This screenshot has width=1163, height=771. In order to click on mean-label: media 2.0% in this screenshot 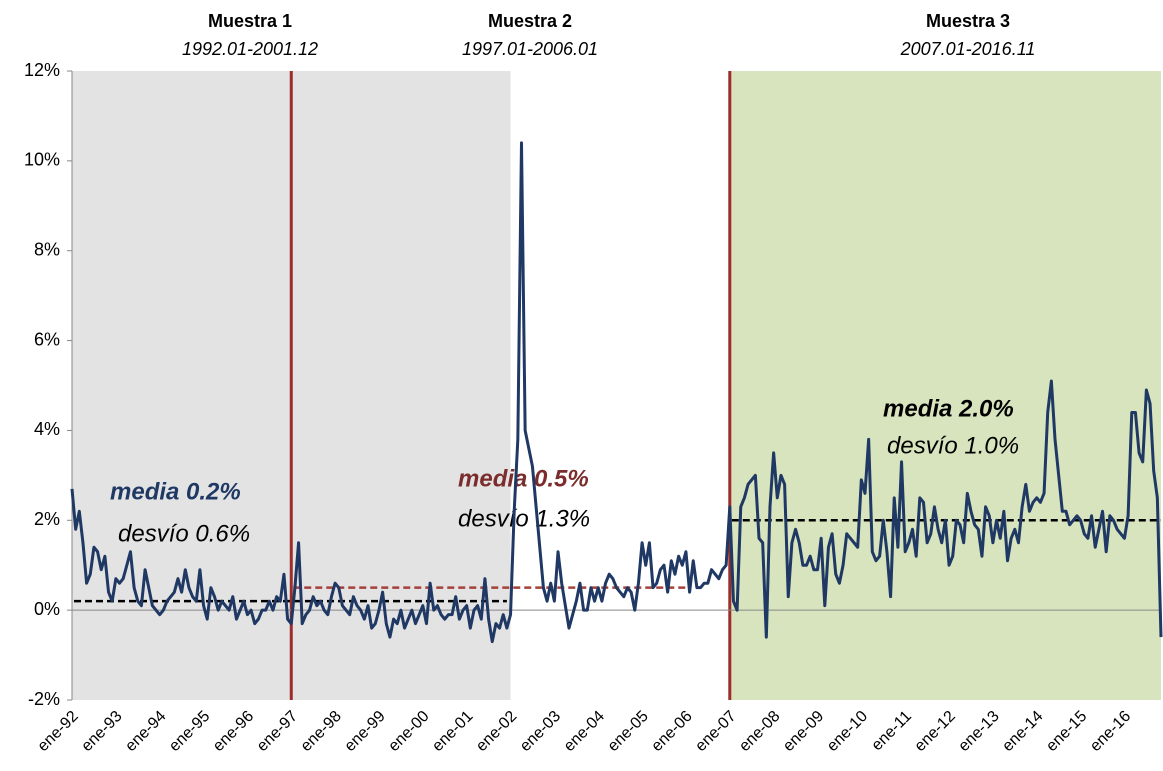, I will do `click(948, 408)`.